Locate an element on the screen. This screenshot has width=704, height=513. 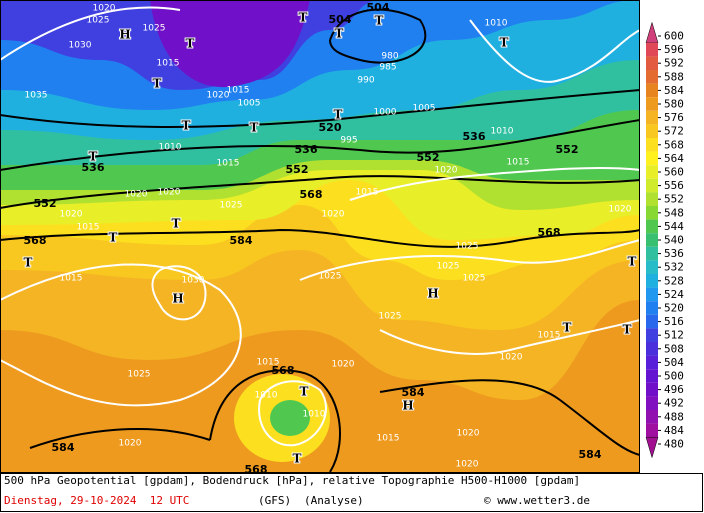
legend-label: 552 is located at coordinates (674, 199).